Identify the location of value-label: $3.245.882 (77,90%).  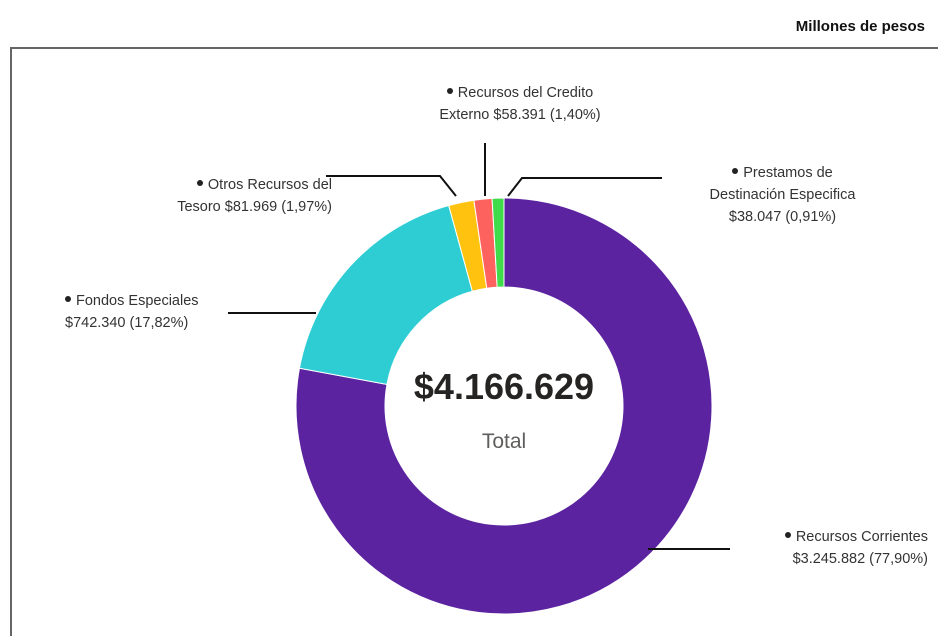
(860, 559).